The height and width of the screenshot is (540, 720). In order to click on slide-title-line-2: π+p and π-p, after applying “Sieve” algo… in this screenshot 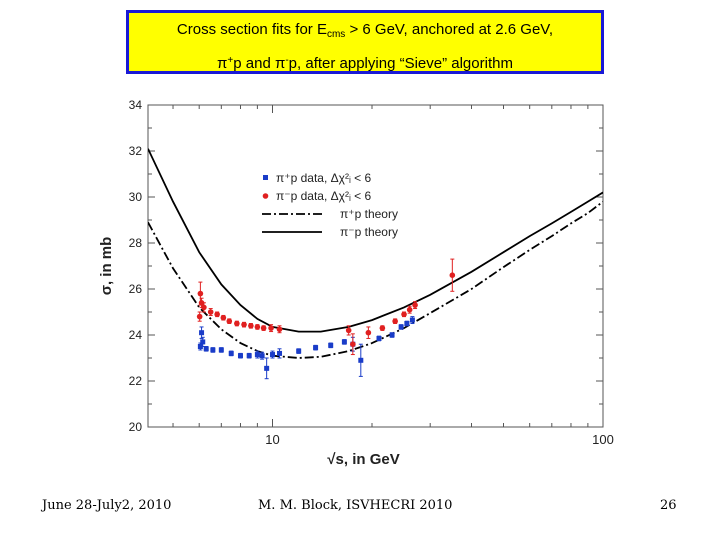, I will do `click(365, 63)`.